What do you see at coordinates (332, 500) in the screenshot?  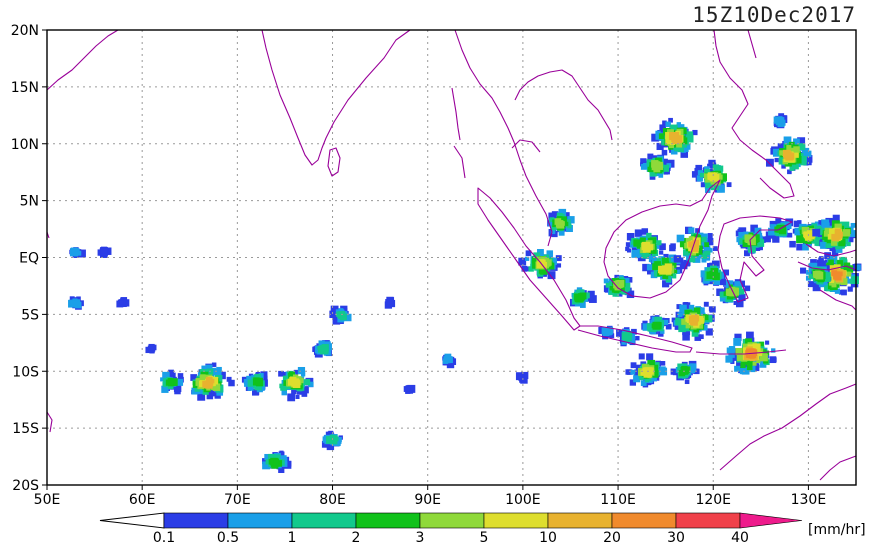 I see `lon-label: 80E` at bounding box center [332, 500].